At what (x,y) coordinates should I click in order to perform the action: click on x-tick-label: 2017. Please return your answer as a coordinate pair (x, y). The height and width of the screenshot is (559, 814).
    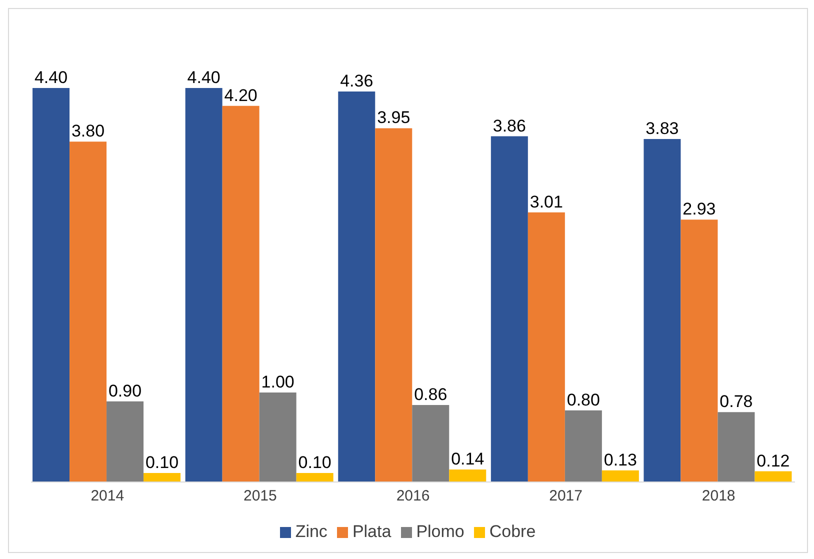
    Looking at the image, I should click on (565, 496).